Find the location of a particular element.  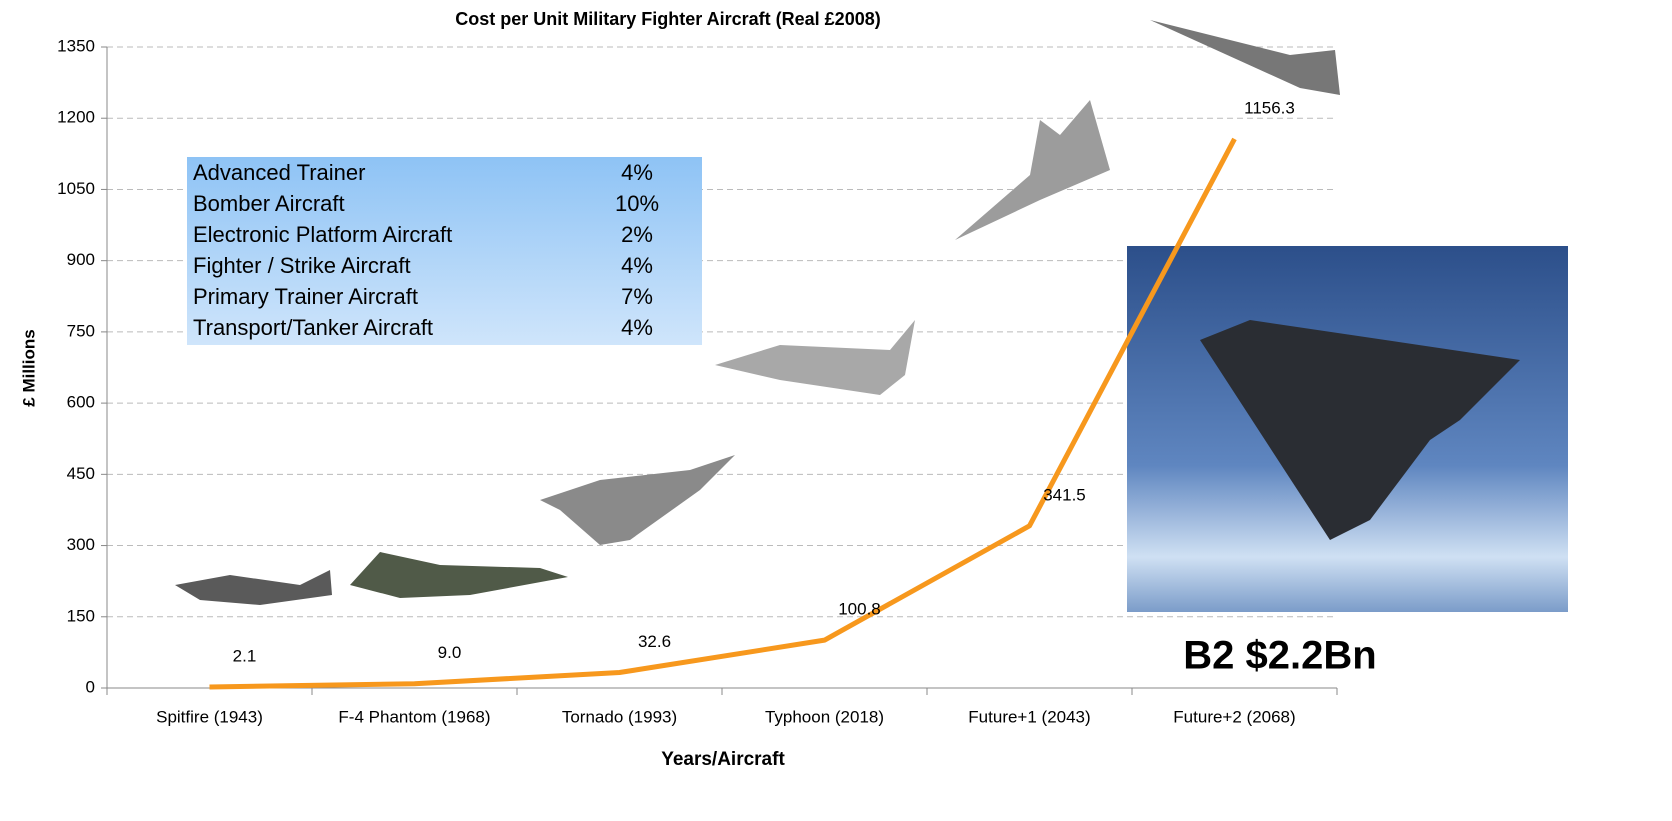

table-row-label: Primary Trainer Aircraft is located at coordinates (305, 296).